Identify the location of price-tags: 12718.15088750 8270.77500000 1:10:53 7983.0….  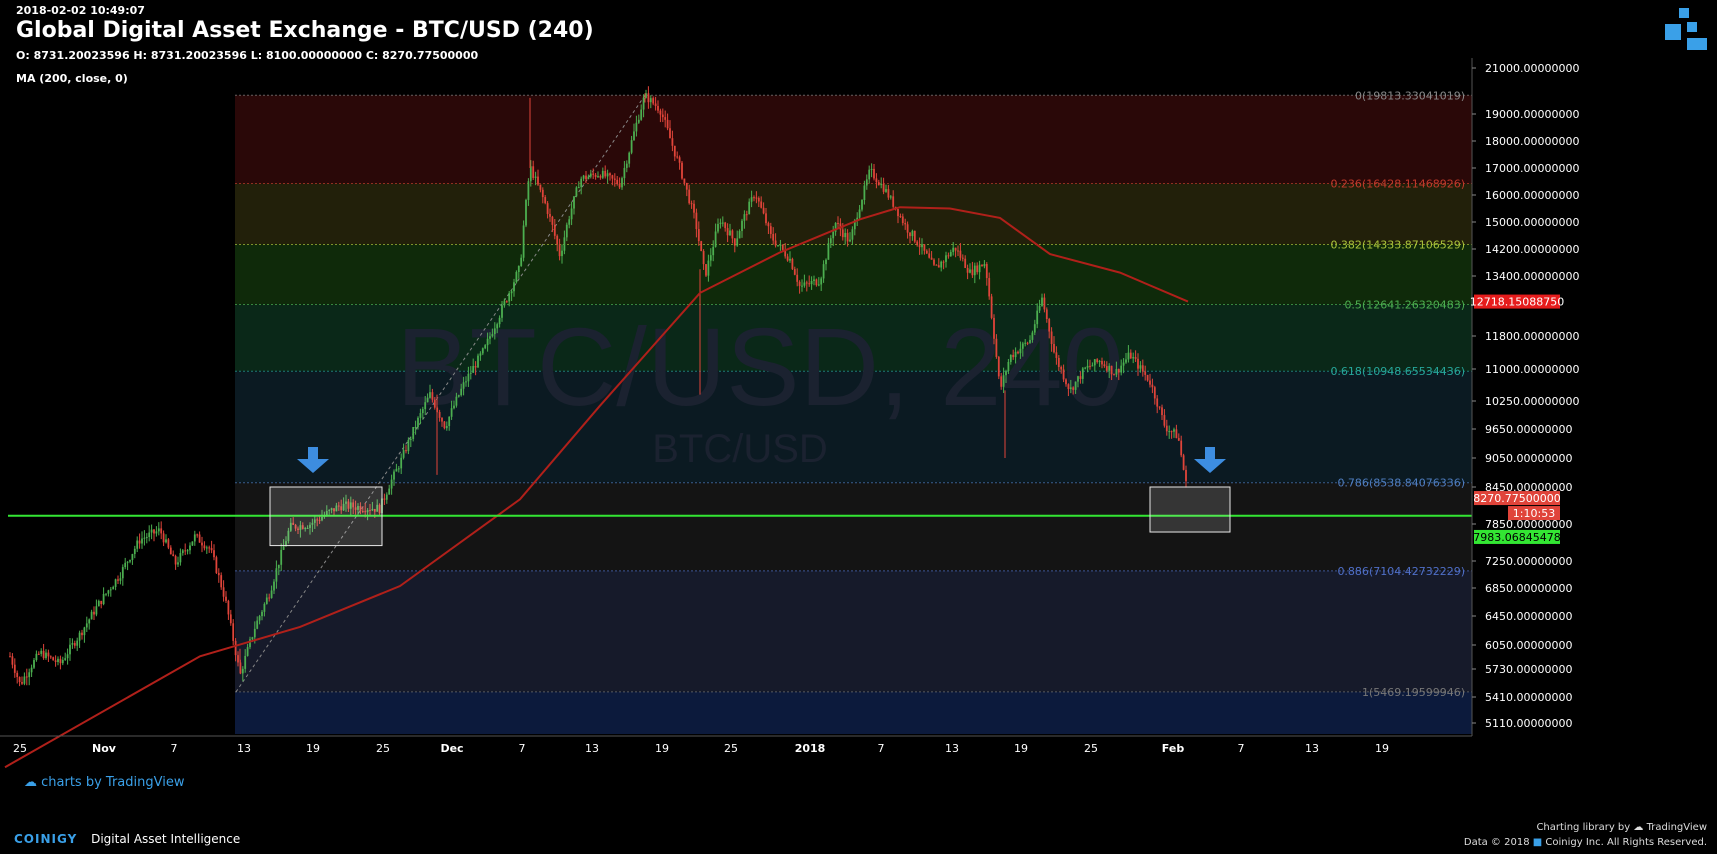
(1517, 419).